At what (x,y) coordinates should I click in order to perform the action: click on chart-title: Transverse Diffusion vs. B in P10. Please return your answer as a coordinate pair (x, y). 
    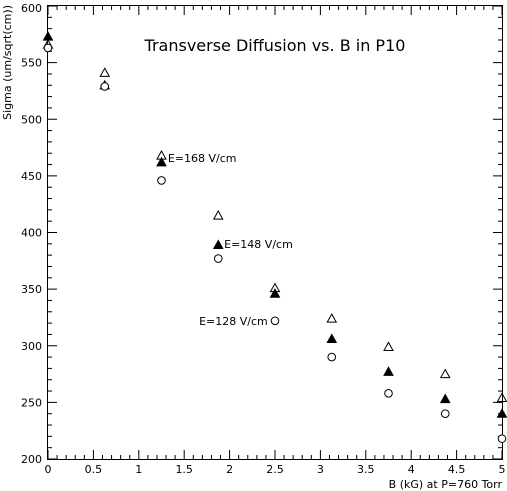
    Looking at the image, I should click on (275, 45).